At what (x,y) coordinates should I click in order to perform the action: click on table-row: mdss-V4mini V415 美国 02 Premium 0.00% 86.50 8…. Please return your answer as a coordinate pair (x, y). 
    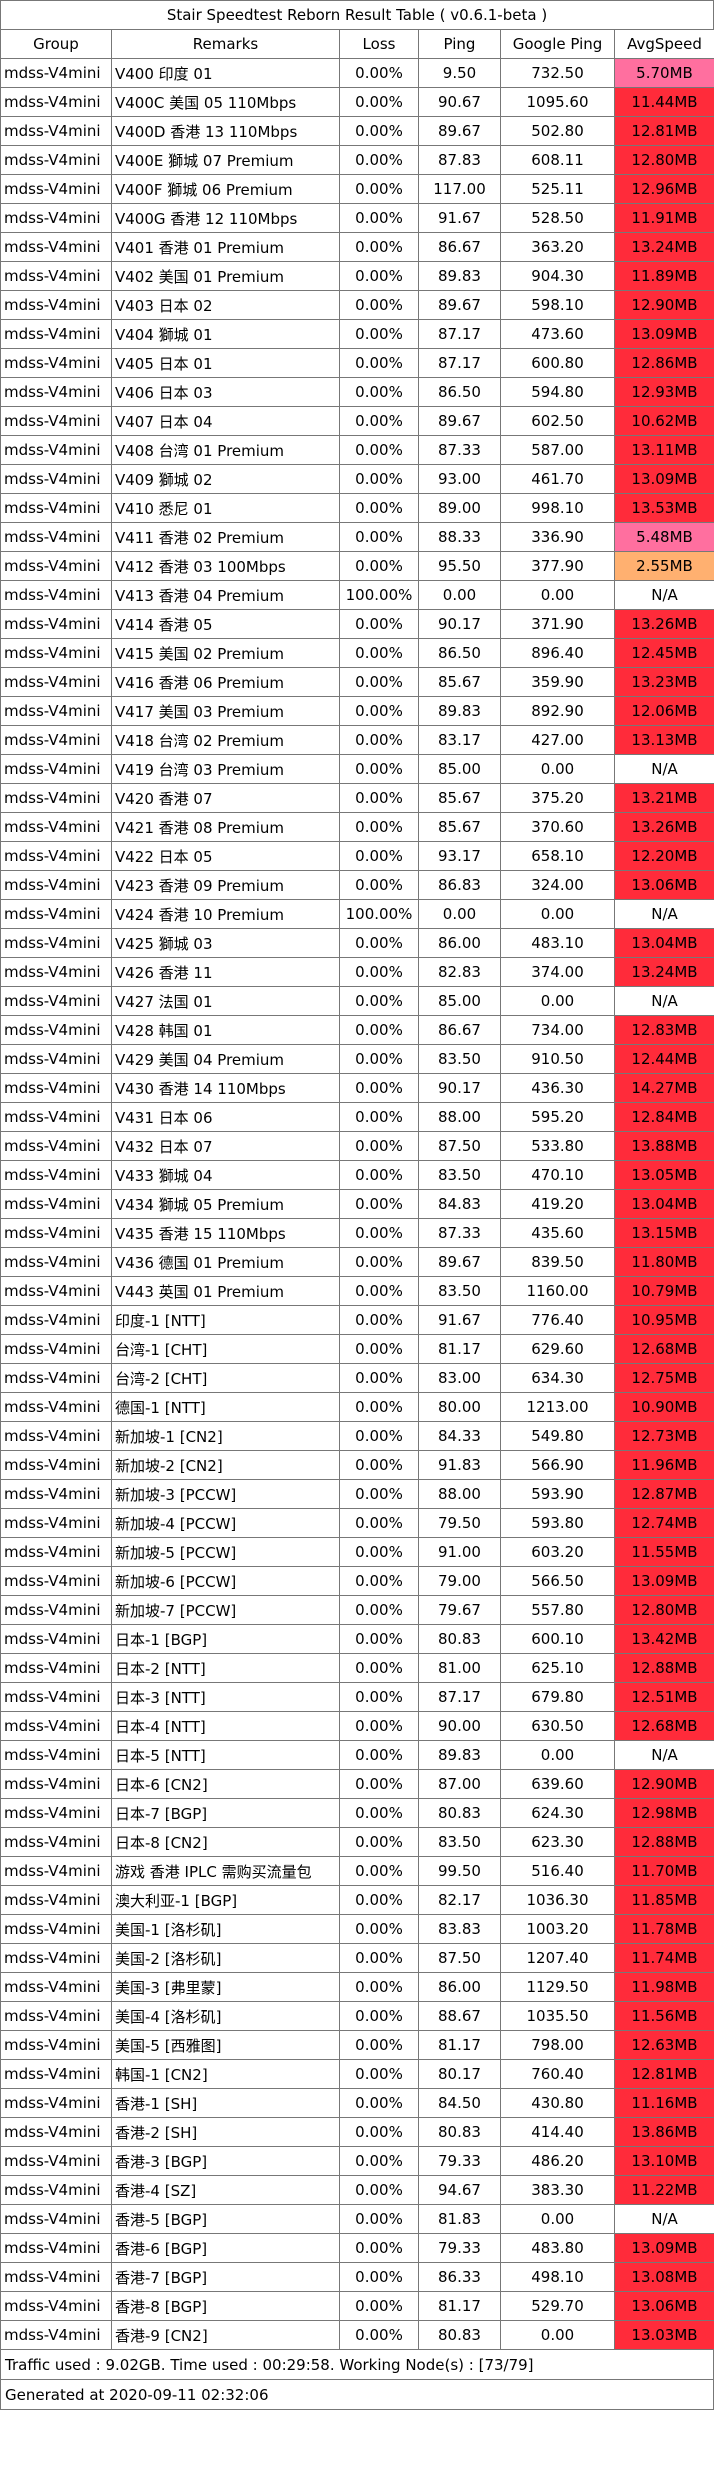
    Looking at the image, I should click on (357, 653).